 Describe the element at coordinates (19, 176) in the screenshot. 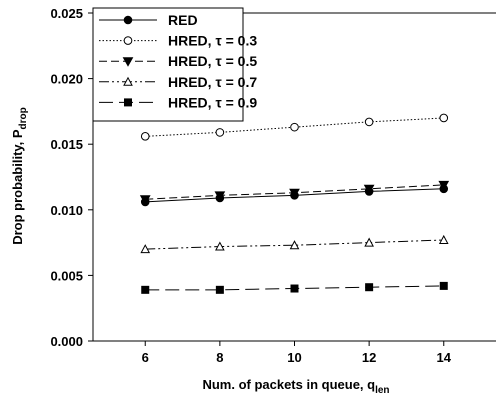

I see `y-axis-label: Drop probability, Pdrop` at that location.